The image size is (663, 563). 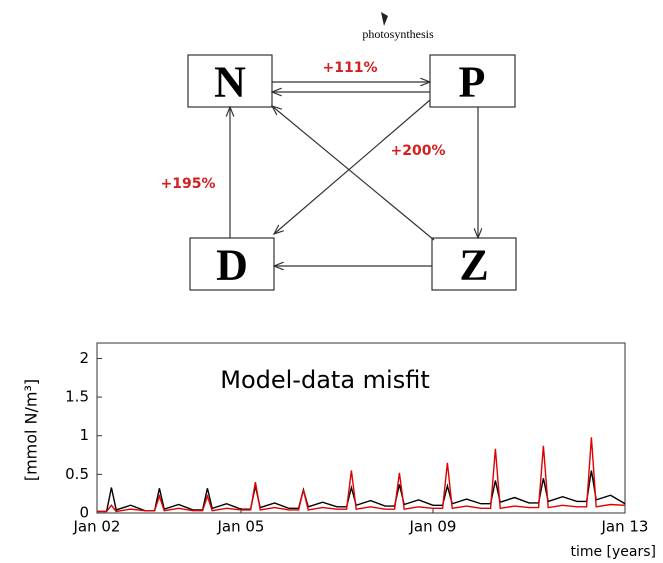 What do you see at coordinates (97, 527) in the screenshot?
I see `x-tick-label: Jan 02` at bounding box center [97, 527].